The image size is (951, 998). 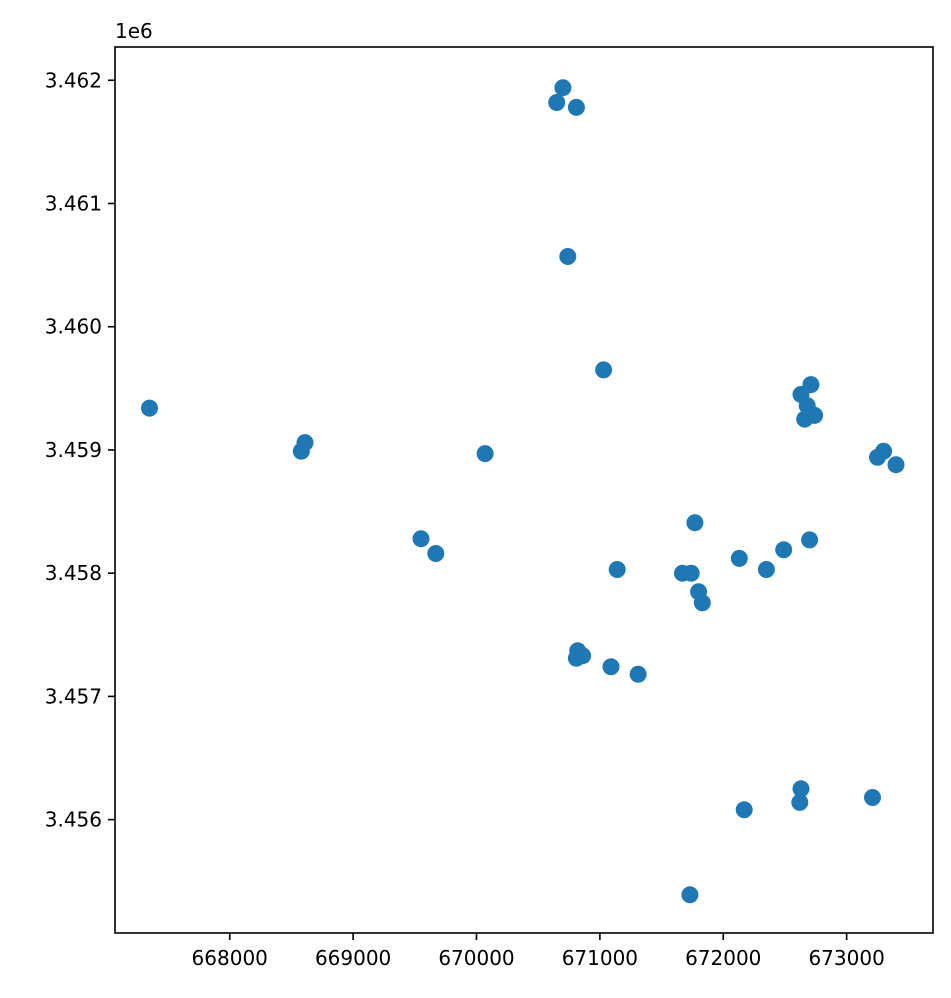 I want to click on y-tick-label: 3.459, so click(x=73, y=450).